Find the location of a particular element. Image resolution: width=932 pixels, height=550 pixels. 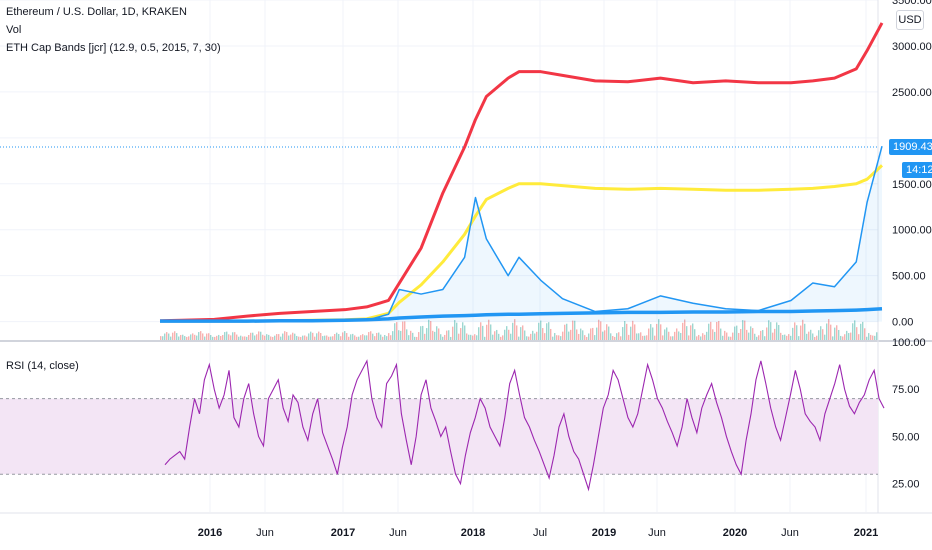

rsi-y-tick-label: 50.00 is located at coordinates (906, 437).